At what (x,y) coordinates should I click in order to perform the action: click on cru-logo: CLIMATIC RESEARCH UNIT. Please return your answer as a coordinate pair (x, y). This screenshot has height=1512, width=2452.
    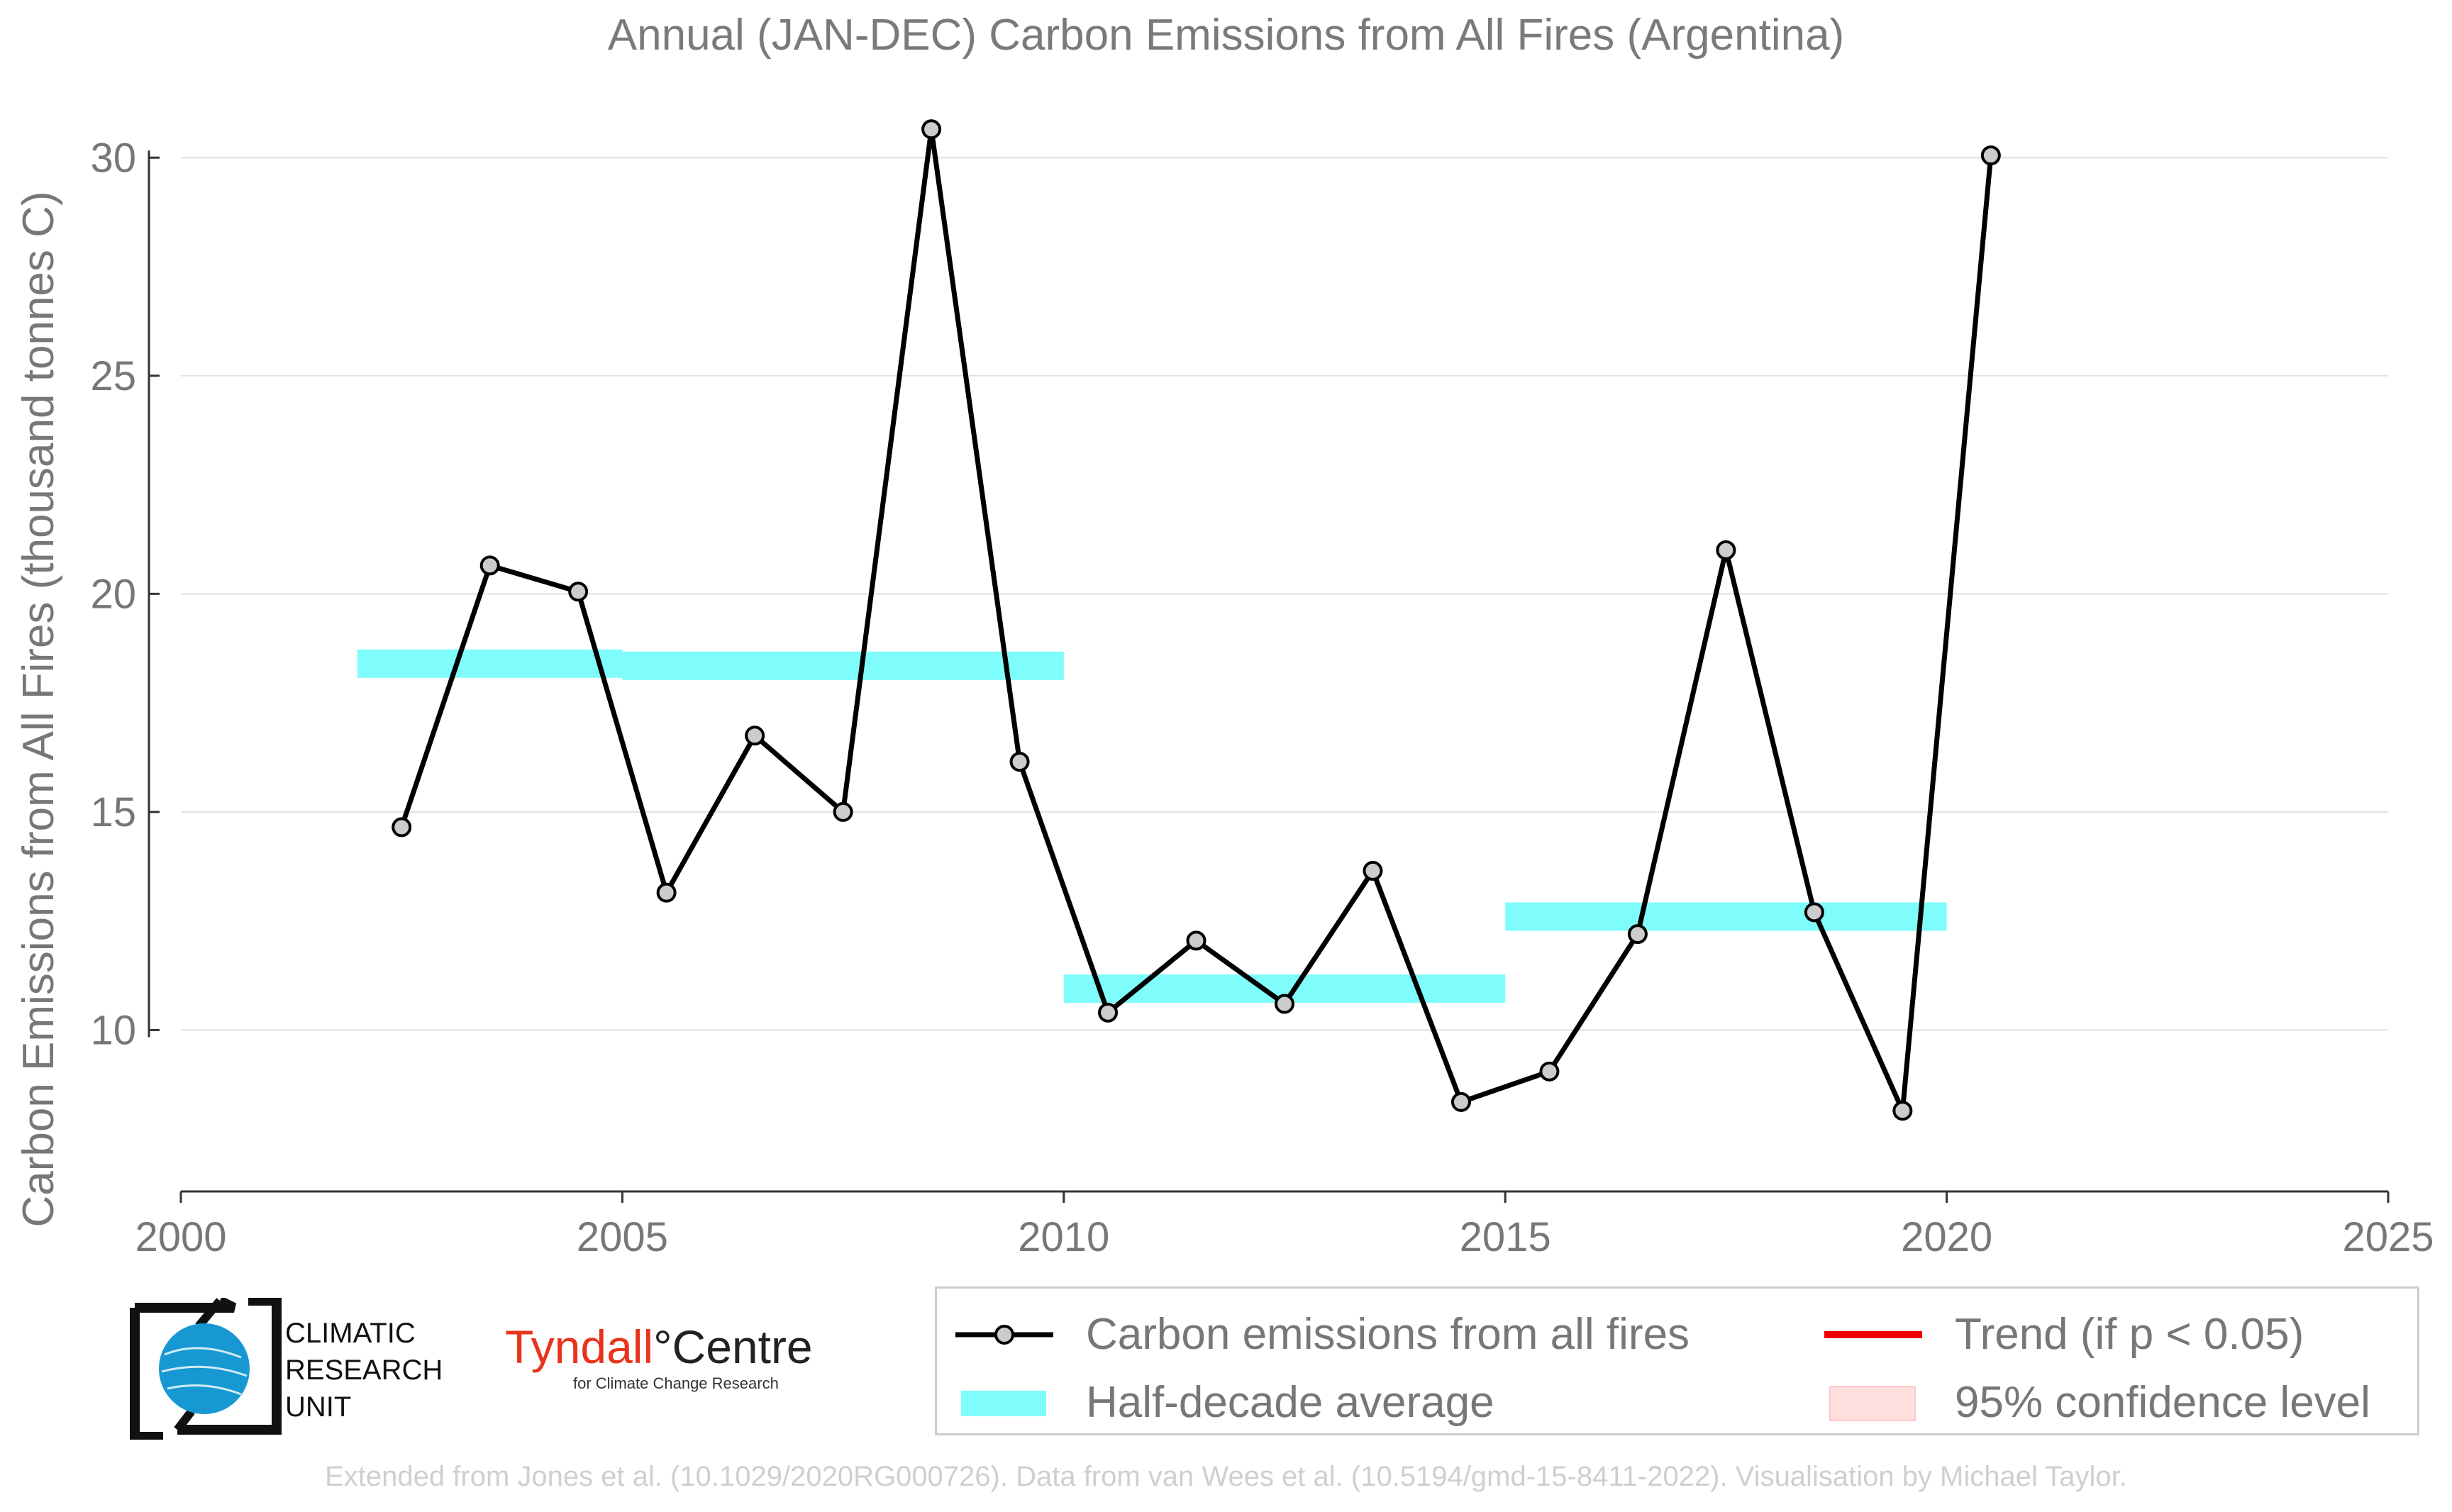
    Looking at the image, I should click on (298, 1369).